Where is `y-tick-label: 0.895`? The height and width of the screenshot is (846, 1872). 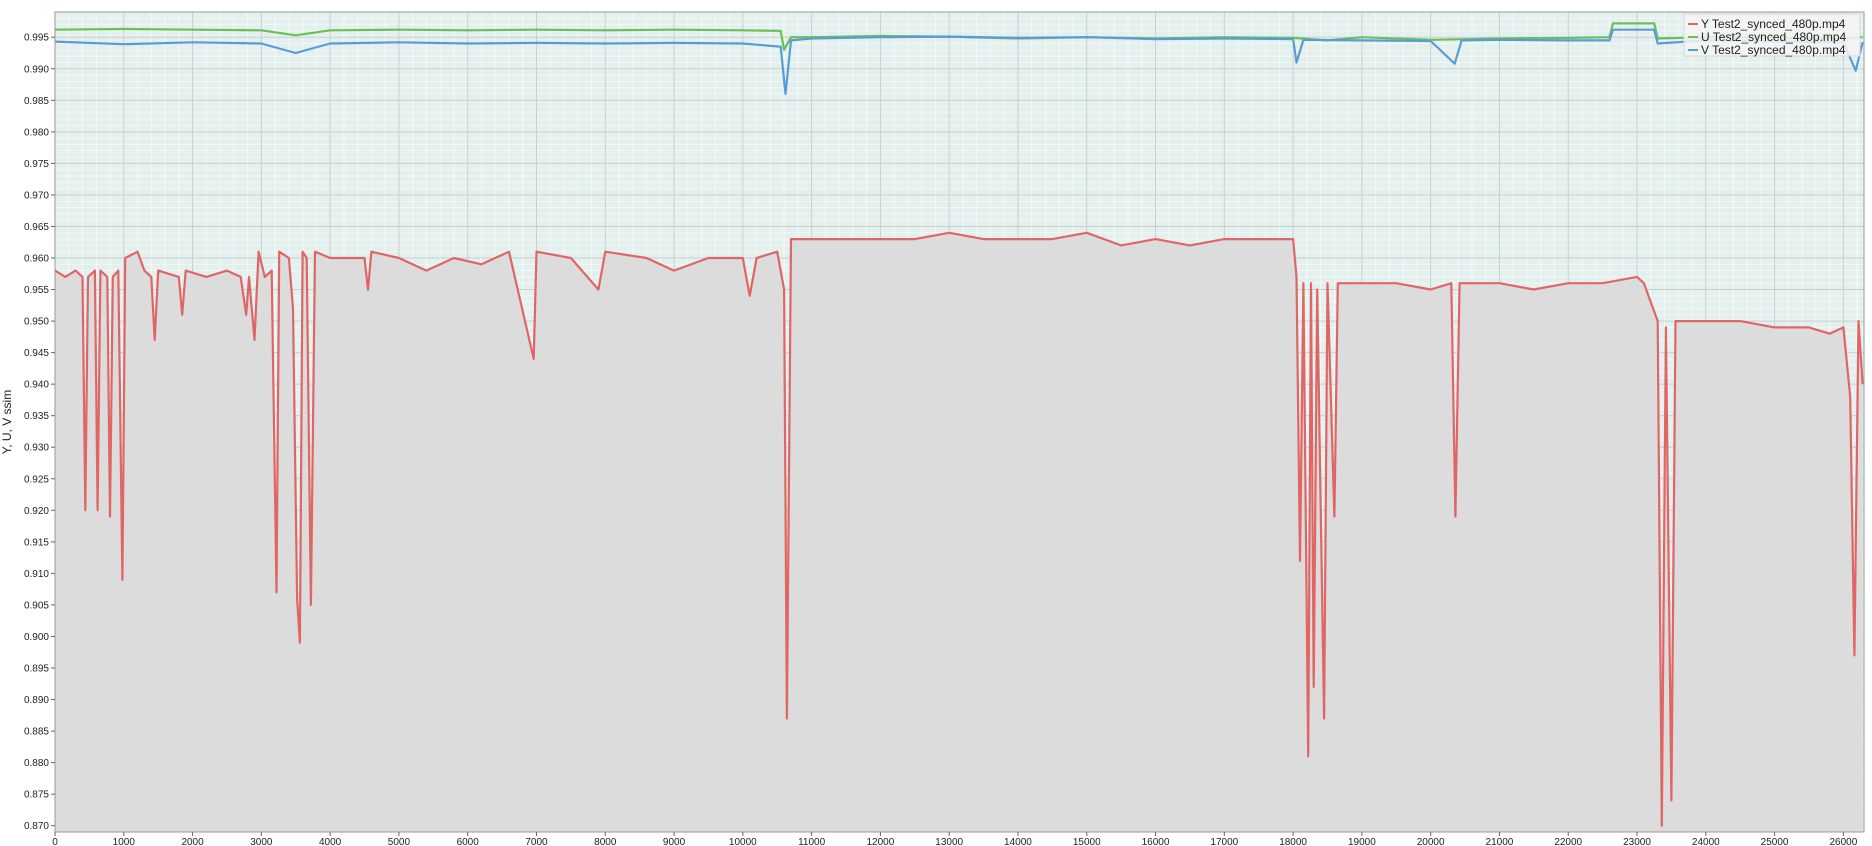
y-tick-label: 0.895 is located at coordinates (36, 669).